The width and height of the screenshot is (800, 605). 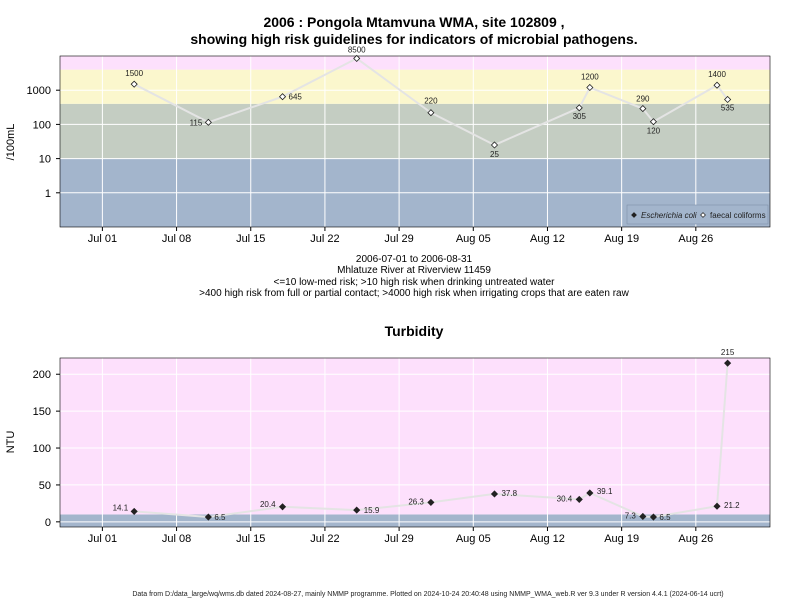 What do you see at coordinates (372, 510) in the screenshot?
I see `chart2-data-label: 15.9` at bounding box center [372, 510].